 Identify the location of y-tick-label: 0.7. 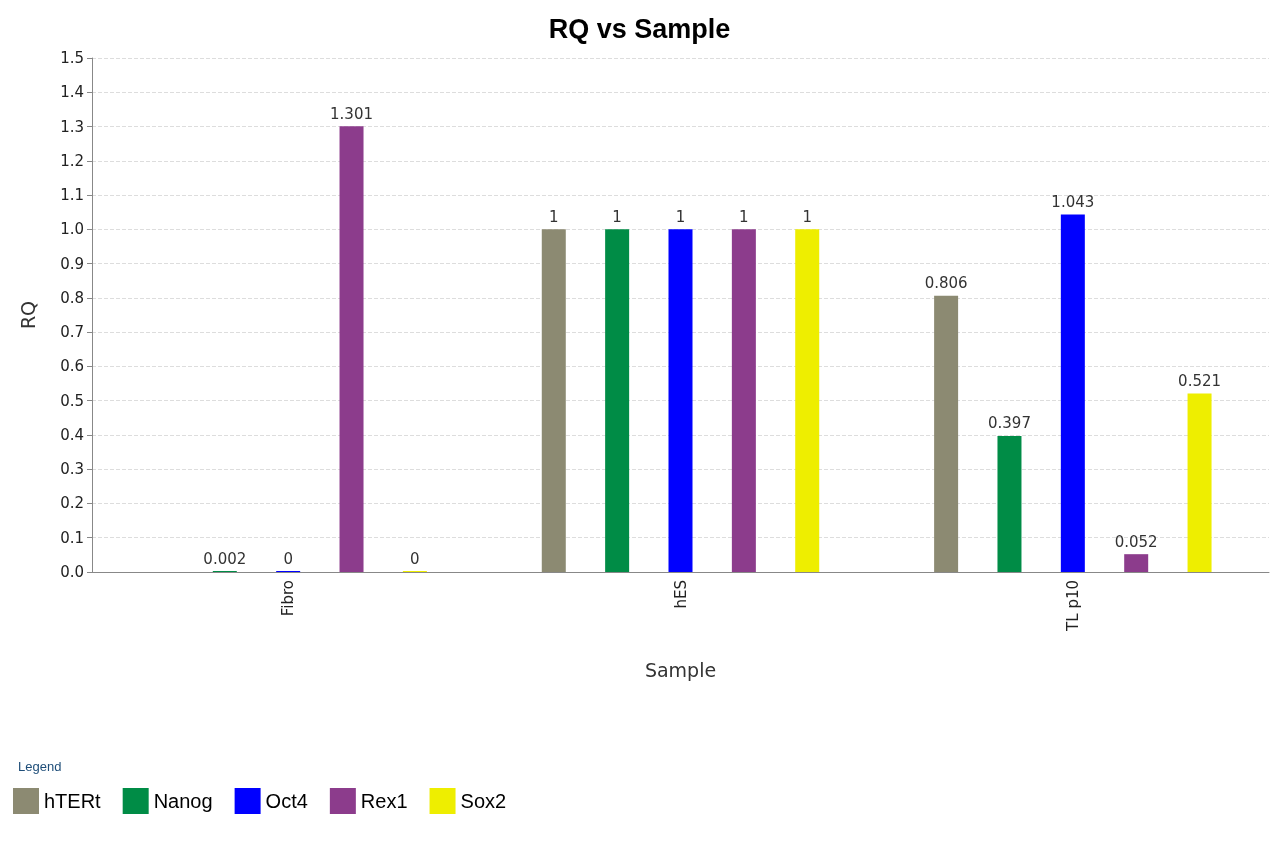
(72, 332).